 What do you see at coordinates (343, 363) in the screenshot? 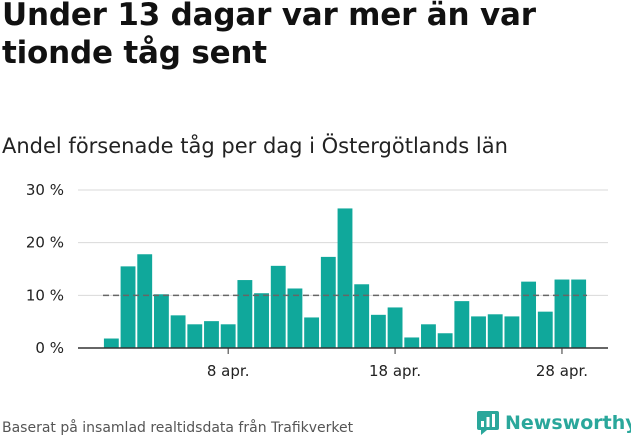
I see `x-axis: 8 apr. 18 apr. 28 apr.` at bounding box center [343, 363].